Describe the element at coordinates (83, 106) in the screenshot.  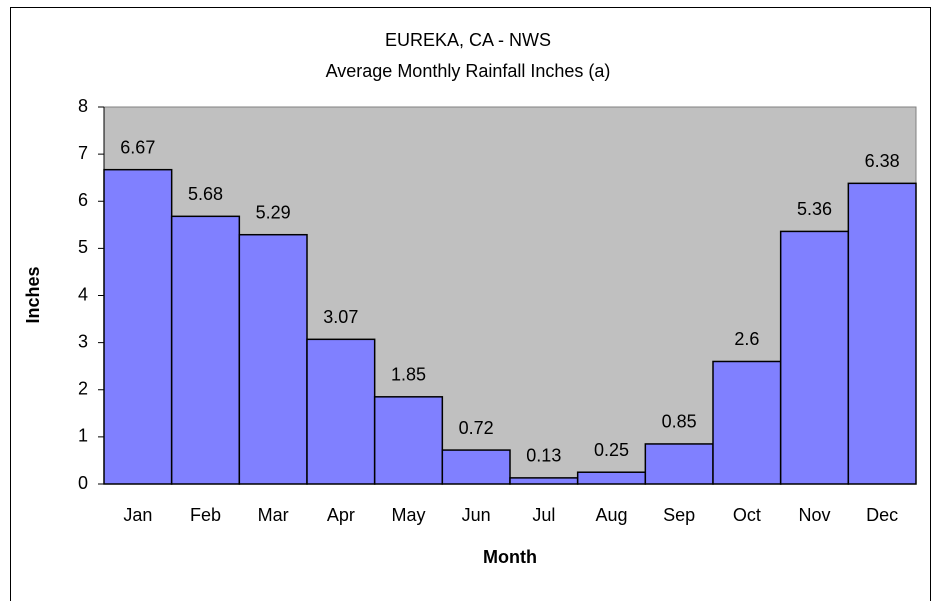
I see `y-tick-label: 8` at that location.